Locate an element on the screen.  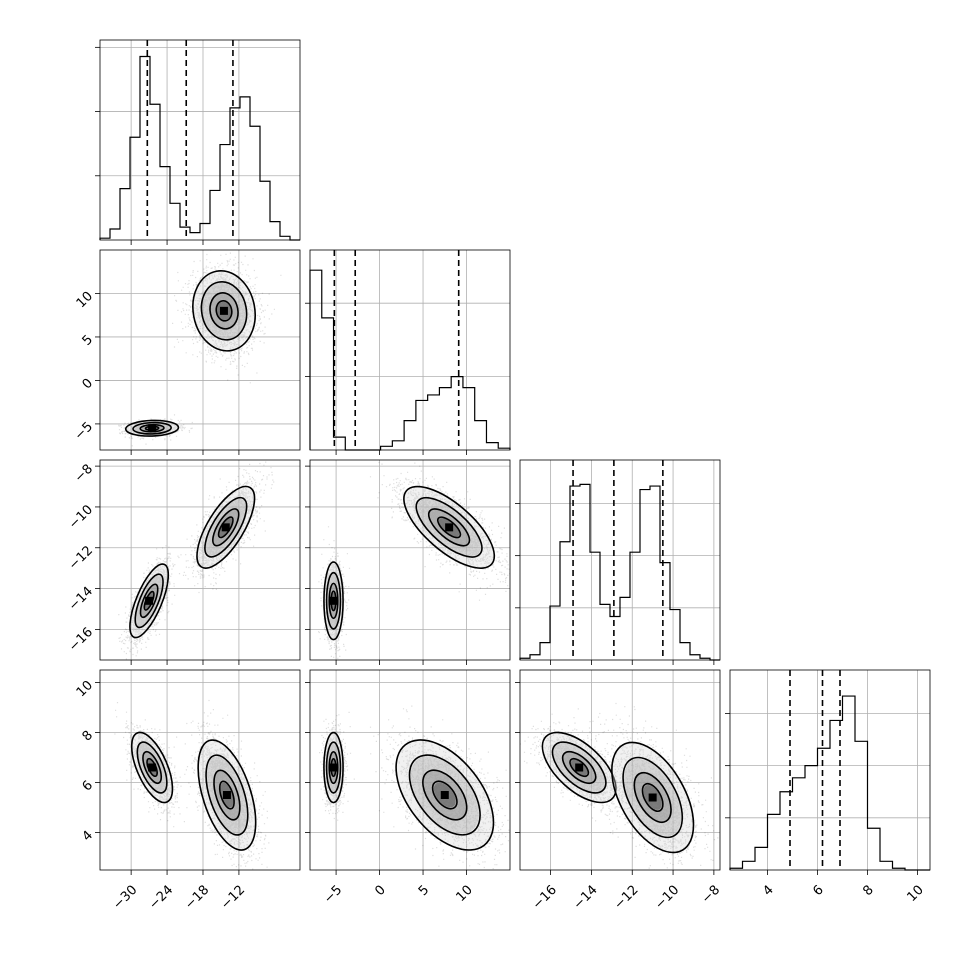
y-tick-label: 6 is located at coordinates (88, 786).